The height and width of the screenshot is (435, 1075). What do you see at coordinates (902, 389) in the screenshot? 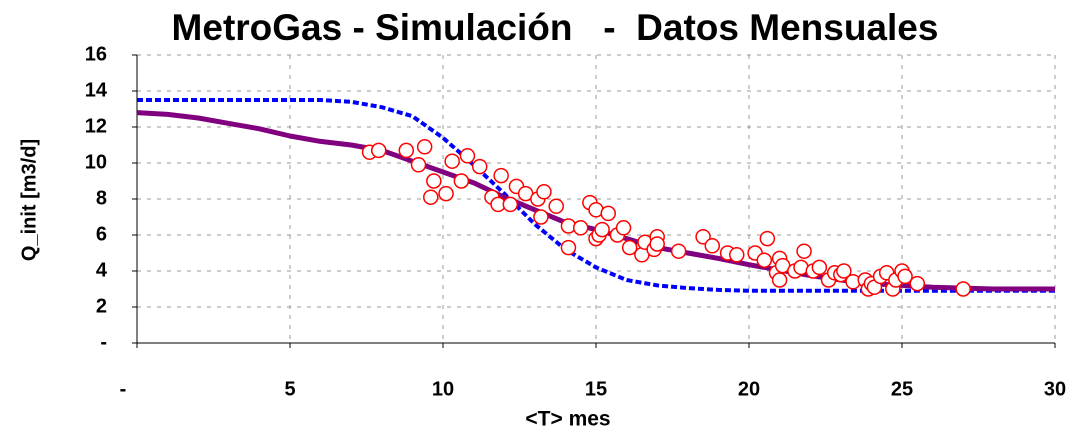
I see `x-tick-label: 25` at bounding box center [902, 389].